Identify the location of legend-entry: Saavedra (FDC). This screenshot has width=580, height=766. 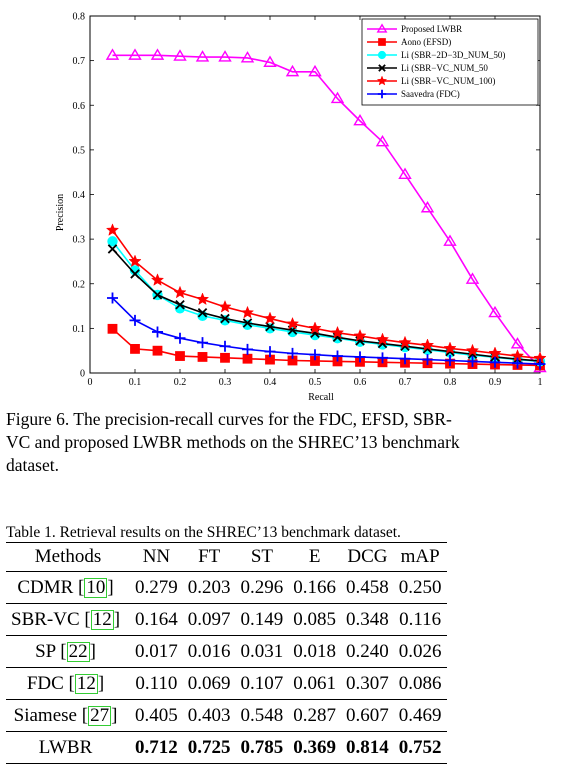
(413, 94).